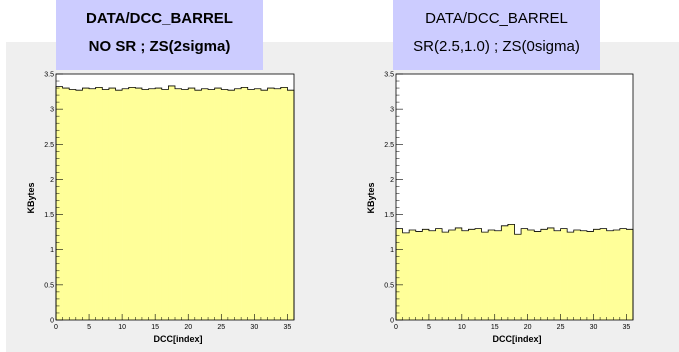 The width and height of the screenshot is (679, 352). I want to click on left-y-tick-label-4: 2, so click(52, 180).